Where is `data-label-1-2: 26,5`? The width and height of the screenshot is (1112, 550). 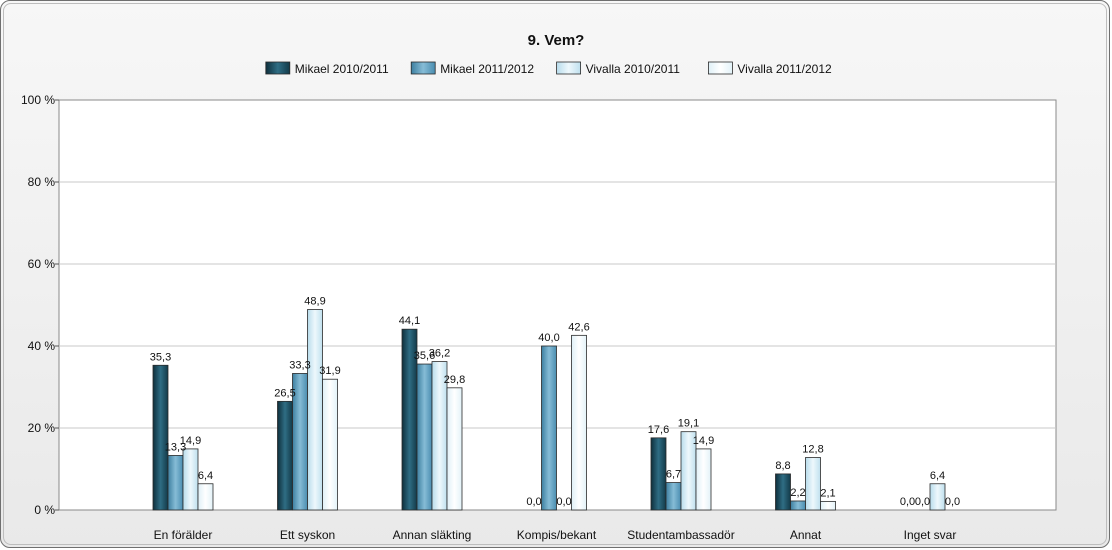
data-label-1-2: 26,5 is located at coordinates (284, 393).